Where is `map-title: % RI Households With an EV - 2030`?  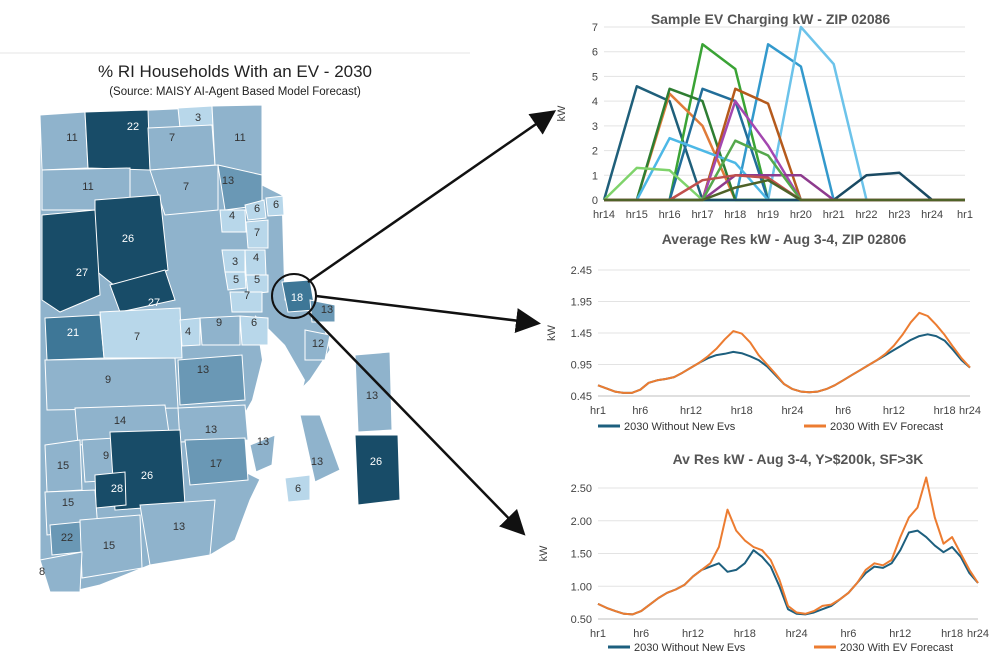
map-title: % RI Households With an EV - 2030 is located at coordinates (235, 71).